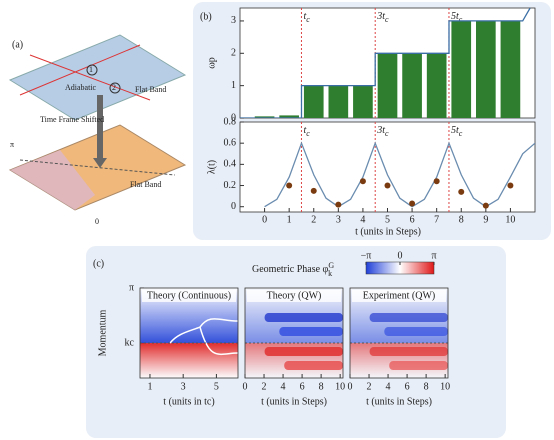  I want to click on colorbar-title: Geometric Phase φG k, so click(293, 269).